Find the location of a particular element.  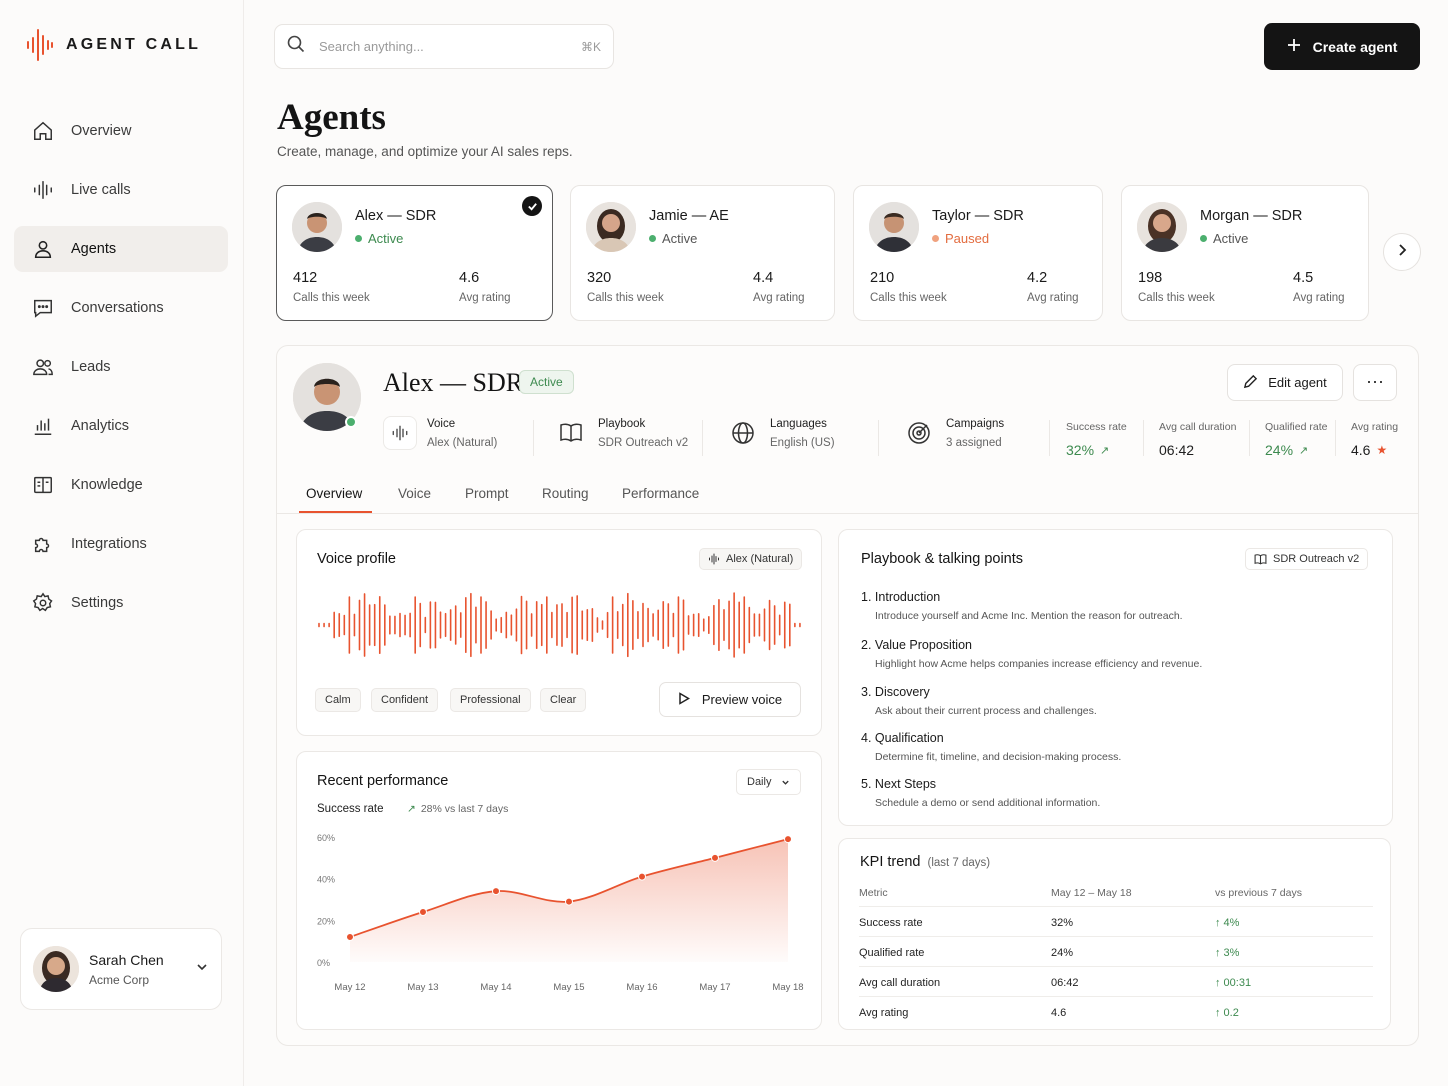

calls-count: 320 is located at coordinates (599, 278).